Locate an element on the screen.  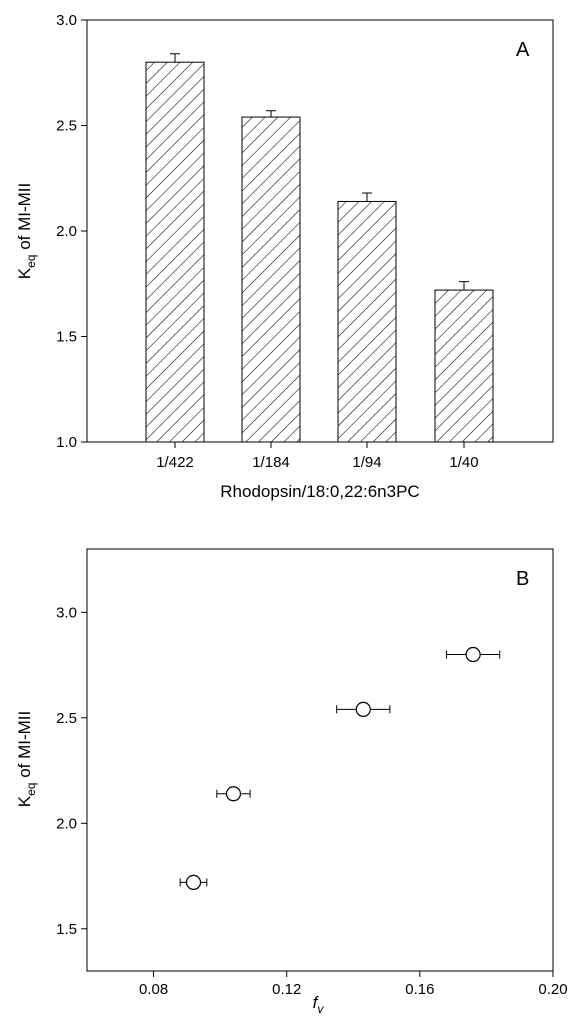
chart-b-y-tick-label: 2.0 is located at coordinates (66, 823).